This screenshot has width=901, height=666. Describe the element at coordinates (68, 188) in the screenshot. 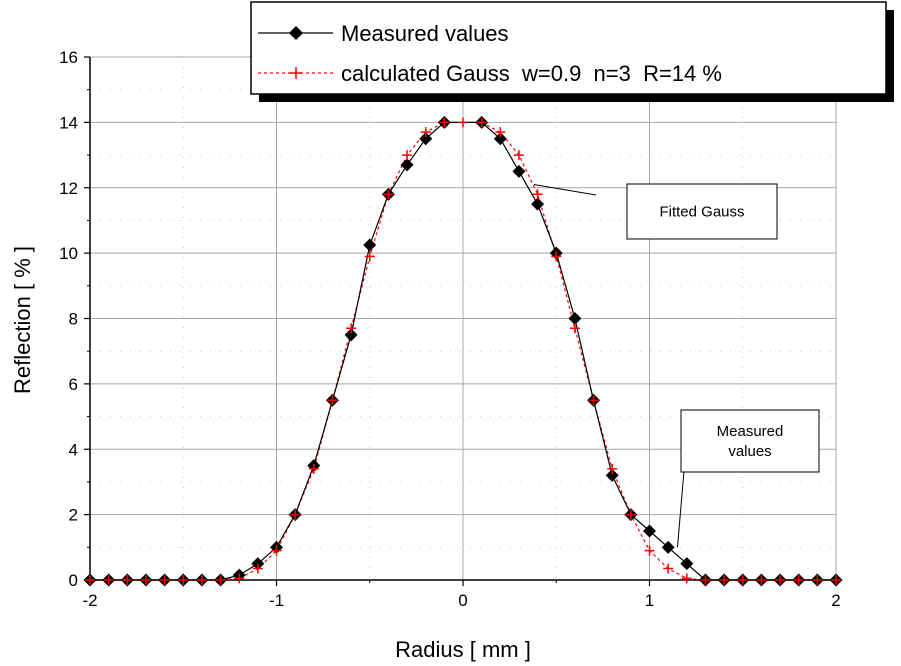

I see `y-tick-label: 12` at that location.